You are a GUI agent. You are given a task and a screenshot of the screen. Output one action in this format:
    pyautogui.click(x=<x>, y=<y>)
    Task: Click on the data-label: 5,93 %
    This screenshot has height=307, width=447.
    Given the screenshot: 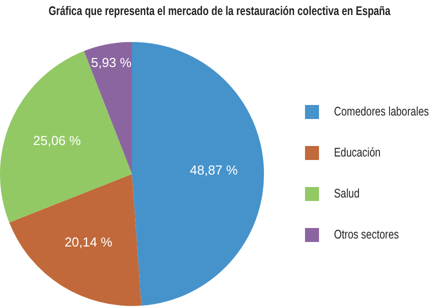 What is the action you would take?
    pyautogui.click(x=111, y=62)
    